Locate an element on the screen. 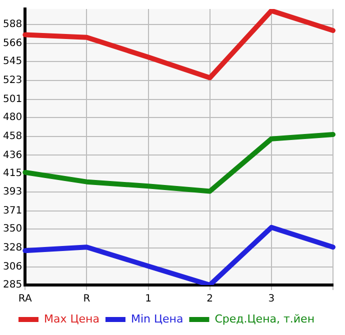 This screenshot has width=345, height=335. x-tick-label: 2 is located at coordinates (210, 299).